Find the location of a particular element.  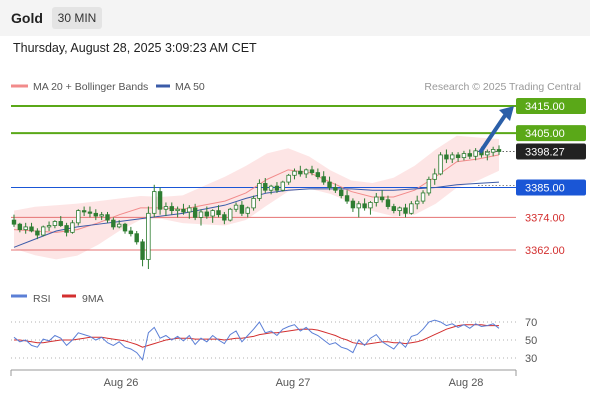

support-level-label-4: 3374.00 is located at coordinates (545, 218).